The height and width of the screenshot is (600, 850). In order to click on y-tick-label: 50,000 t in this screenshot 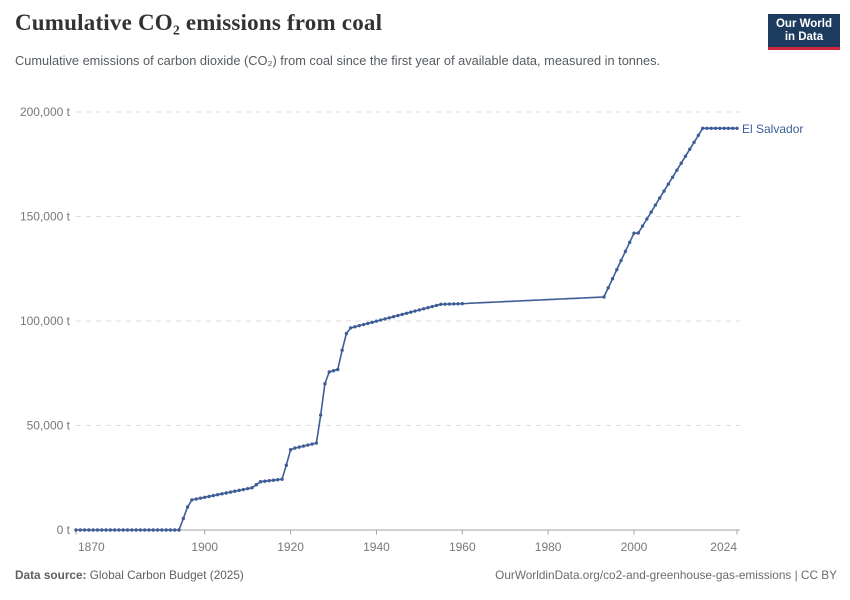, I will do `click(49, 426)`.